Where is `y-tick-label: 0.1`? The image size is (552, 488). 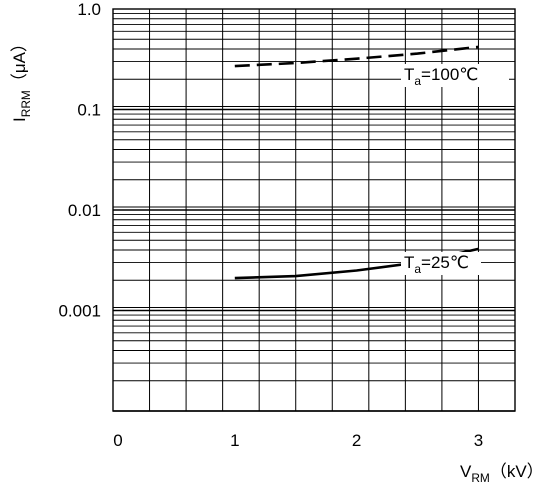 y-tick-label: 0.1 is located at coordinates (89, 110).